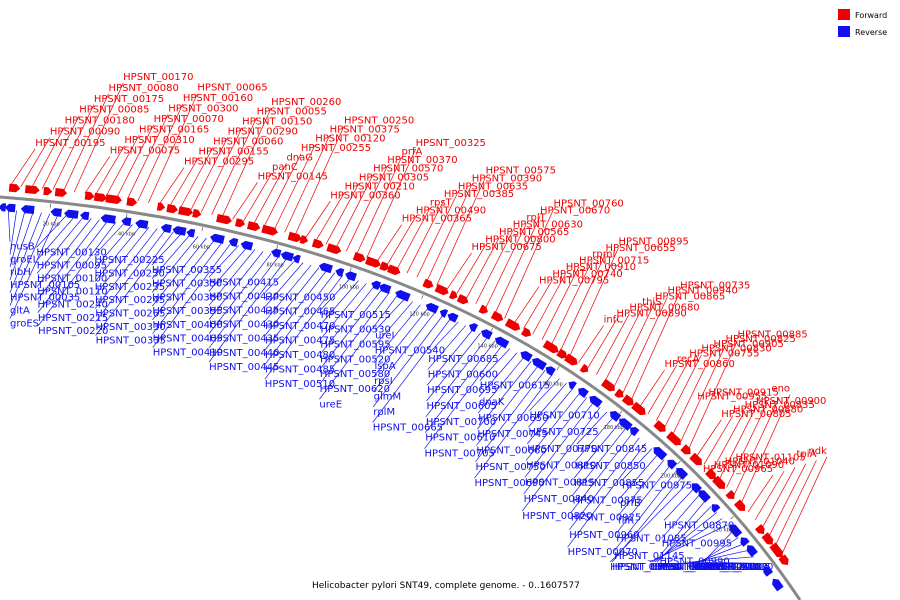 This screenshot has width=900, height=600. I want to click on scale-tick-label: 60 kbp, so click(201, 248).